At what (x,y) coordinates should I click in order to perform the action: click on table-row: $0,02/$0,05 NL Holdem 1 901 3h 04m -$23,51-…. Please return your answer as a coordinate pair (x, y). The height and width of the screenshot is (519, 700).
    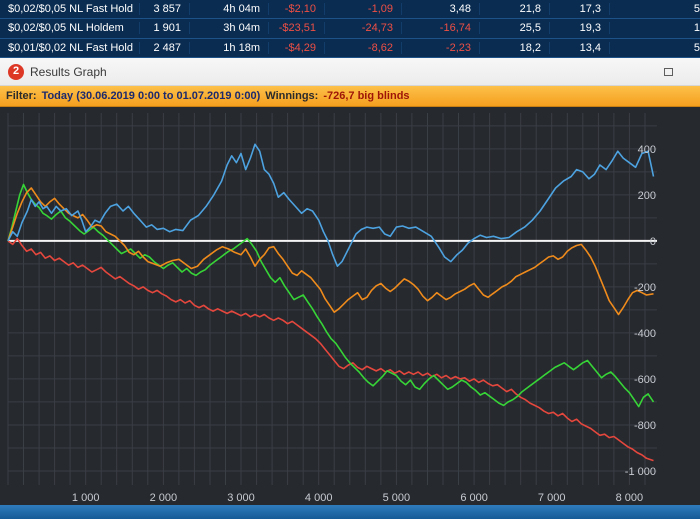
    Looking at the image, I should click on (350, 29).